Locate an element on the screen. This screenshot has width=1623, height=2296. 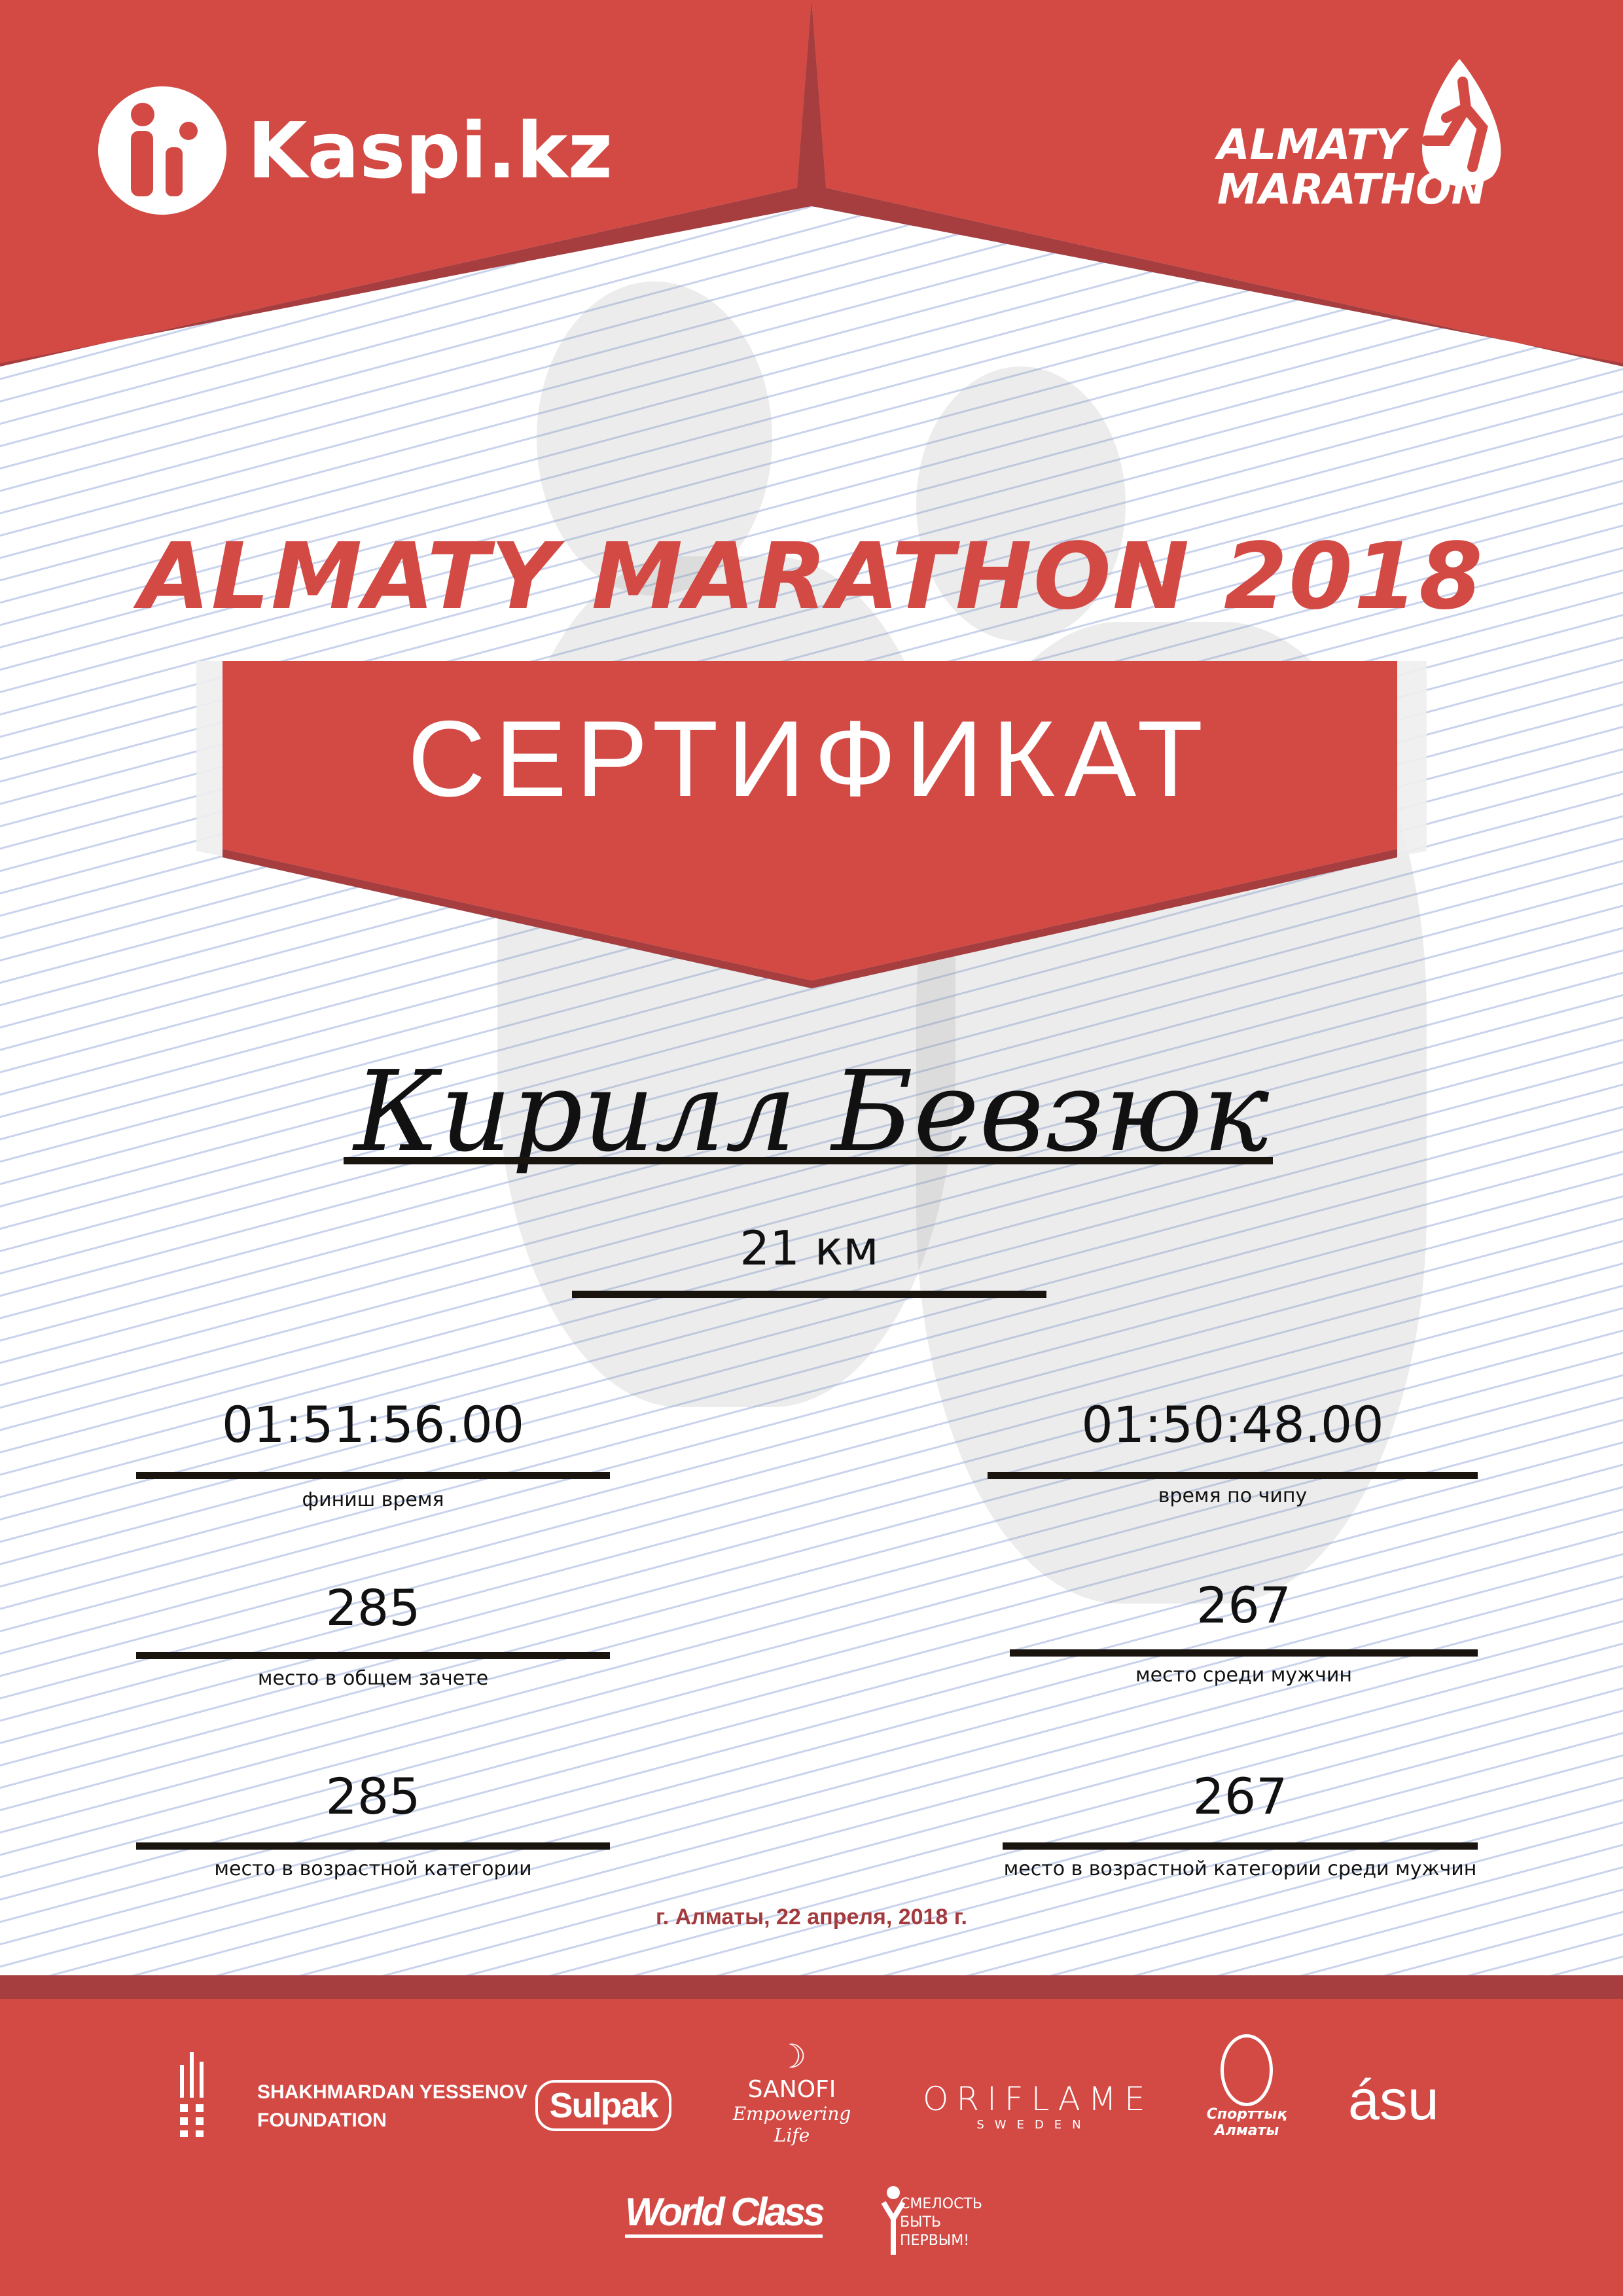
sport-almaty-emblem-icon is located at coordinates (1247, 2070).